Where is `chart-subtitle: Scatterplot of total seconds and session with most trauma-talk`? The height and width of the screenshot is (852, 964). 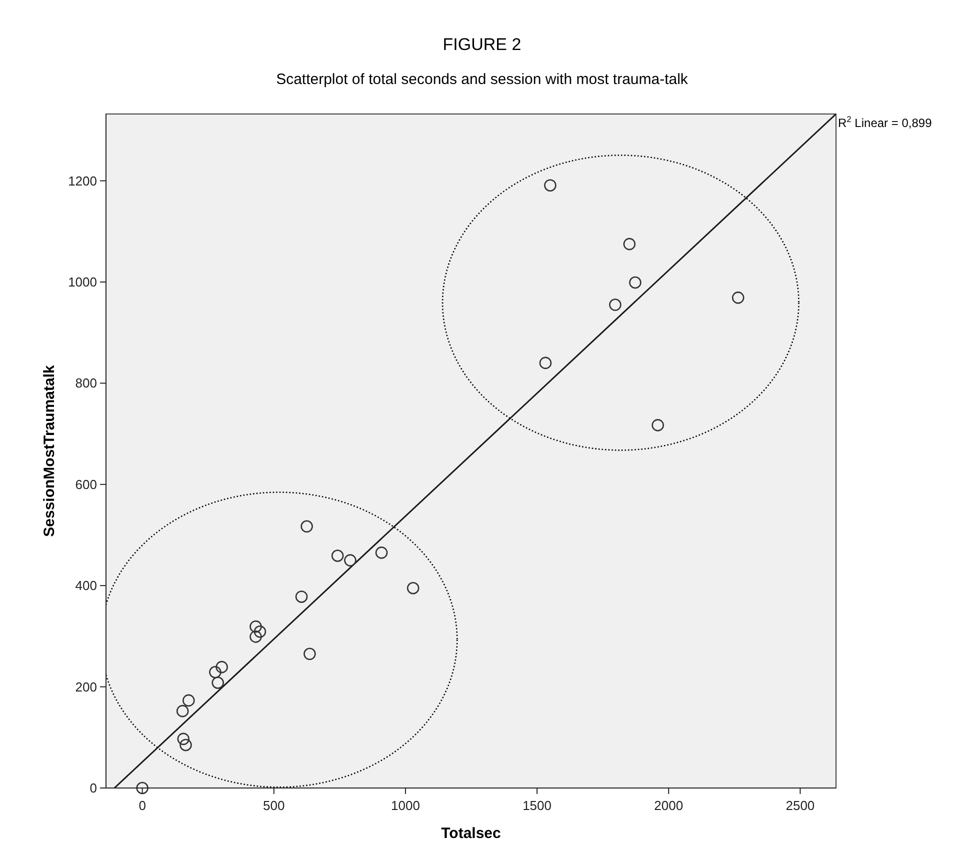
chart-subtitle: Scatterplot of total seconds and session with most trauma-talk is located at coordinates (482, 79).